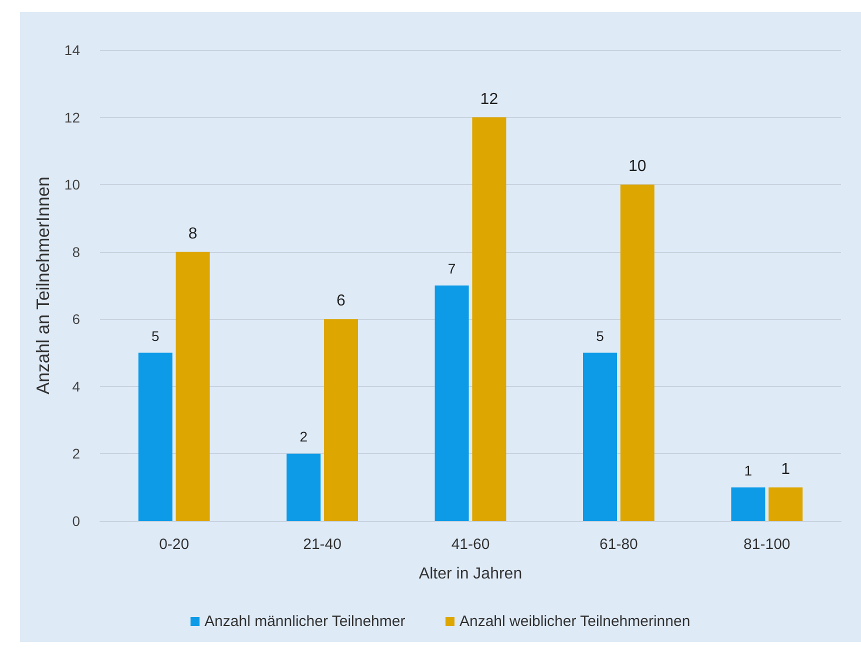 The image size is (861, 654). What do you see at coordinates (72, 117) in the screenshot?
I see `y-tick-label: 12` at bounding box center [72, 117].